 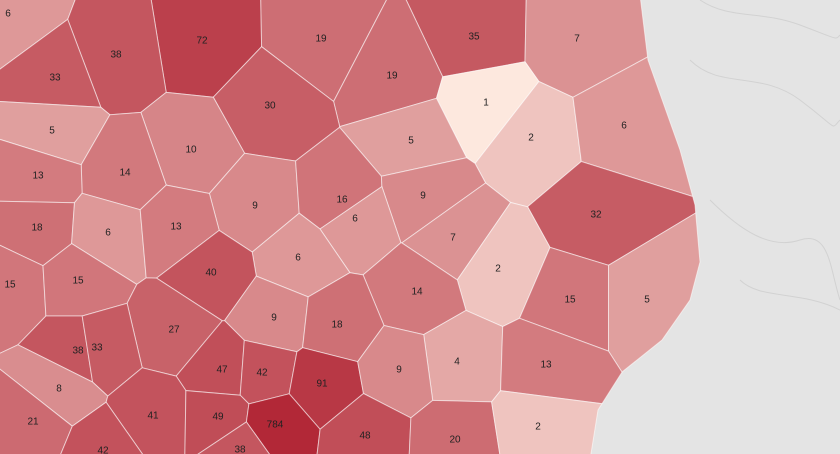 I want to click on region-label: 21, so click(x=33, y=422).